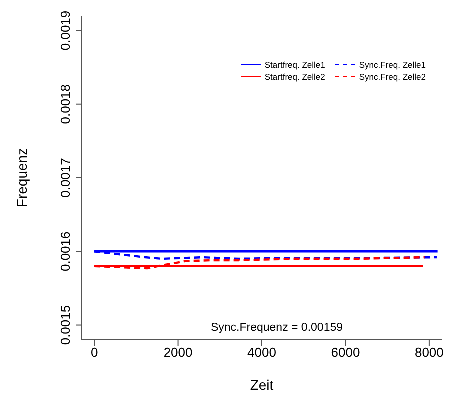  I want to click on y-tick-label: 0.0019, so click(65, 30).